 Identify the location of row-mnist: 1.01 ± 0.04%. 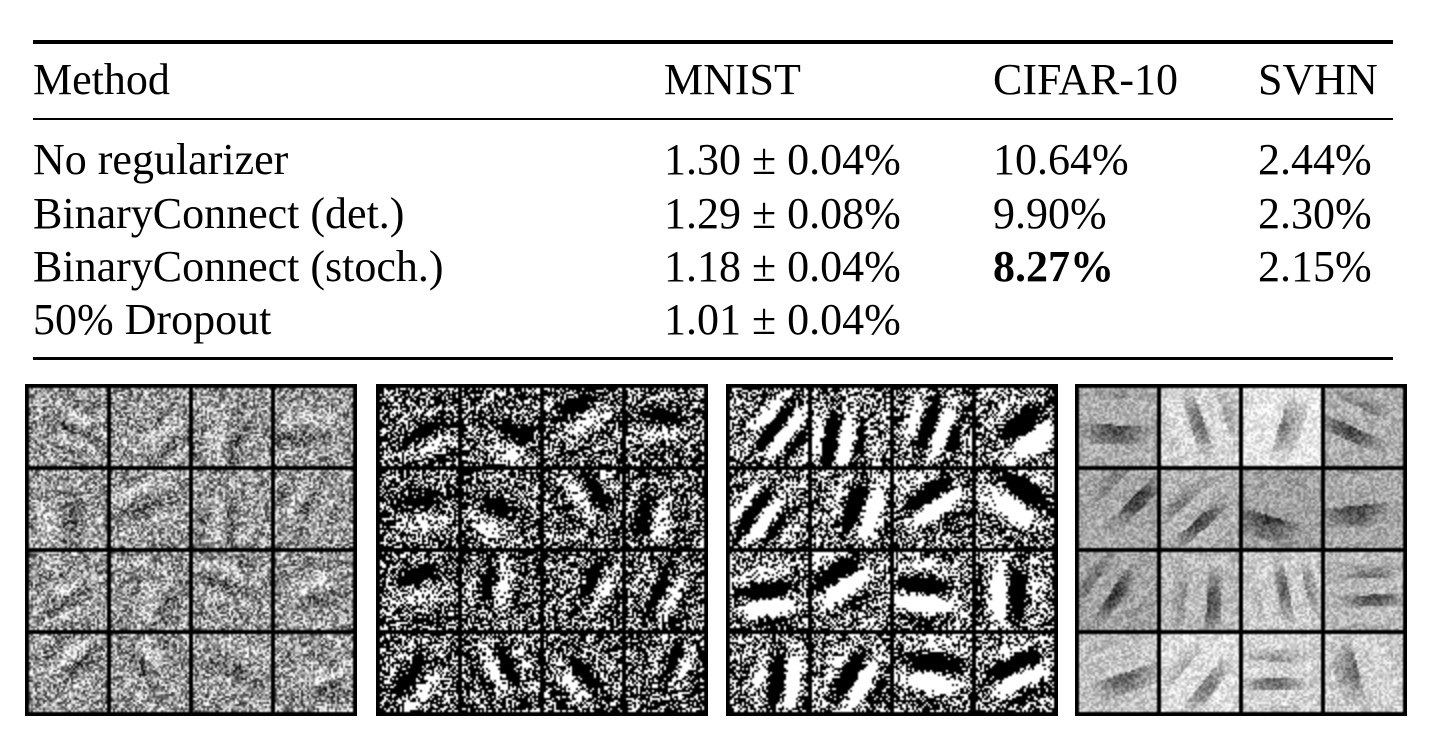
(782, 319).